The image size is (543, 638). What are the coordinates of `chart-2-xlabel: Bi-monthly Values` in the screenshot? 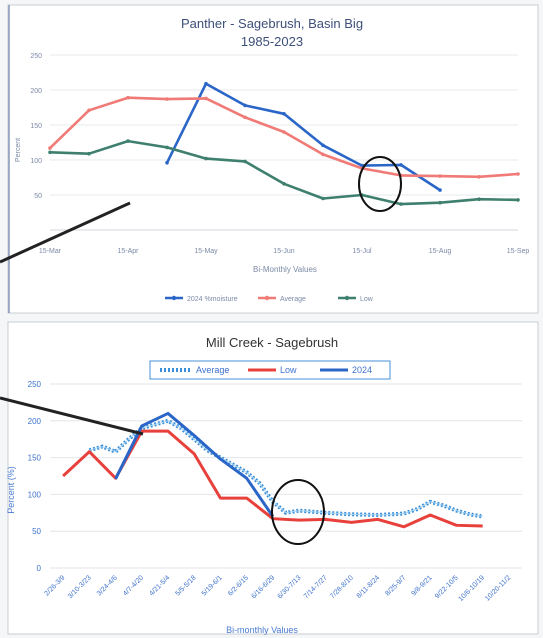 It's located at (262, 630).